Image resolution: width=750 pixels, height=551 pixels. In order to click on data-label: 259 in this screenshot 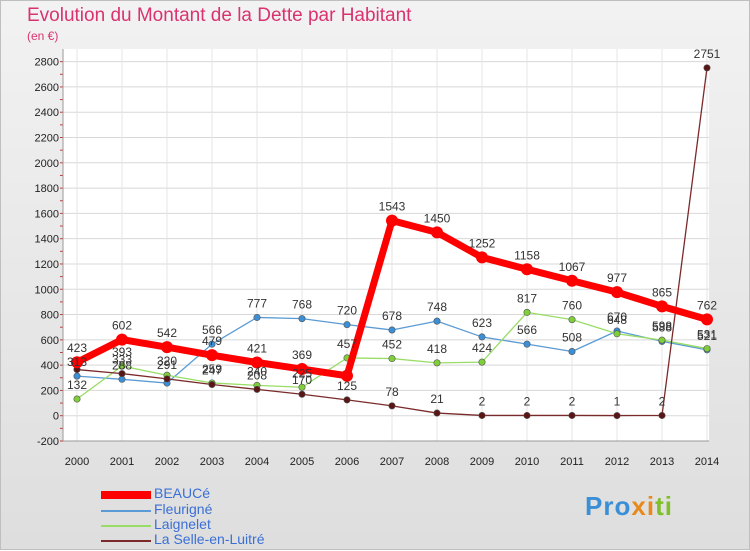, I will do `click(212, 369)`.